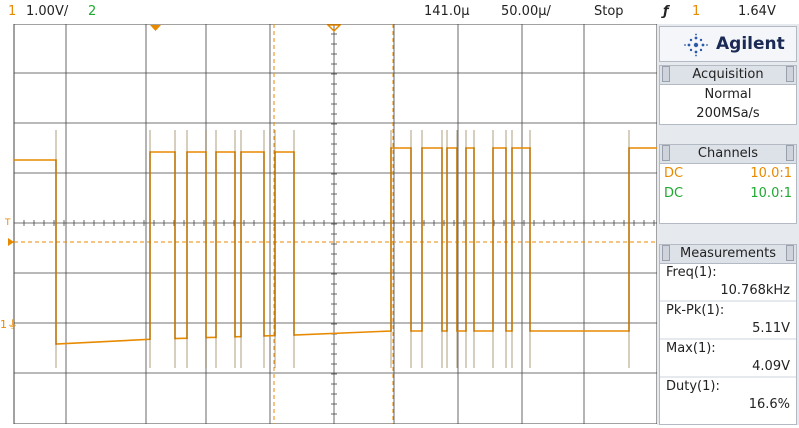  What do you see at coordinates (673, 174) in the screenshot?
I see `channel-1-coupling: DC` at bounding box center [673, 174].